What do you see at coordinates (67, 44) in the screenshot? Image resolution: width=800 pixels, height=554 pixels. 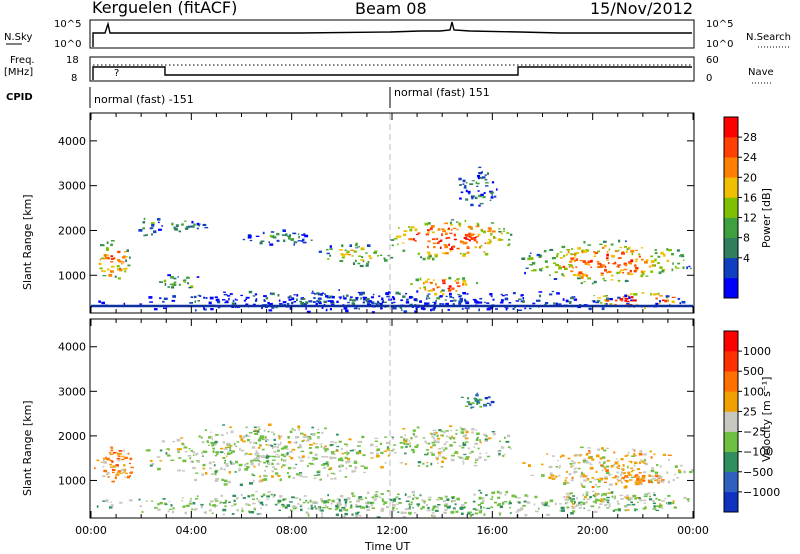 I see `nsky-tick-bottom-left: 10^0` at bounding box center [67, 44].